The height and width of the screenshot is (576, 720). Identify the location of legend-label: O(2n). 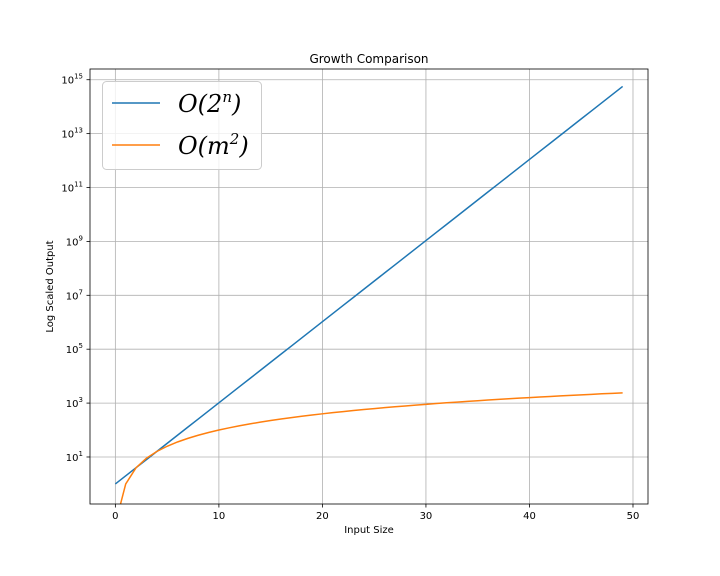
(209, 103).